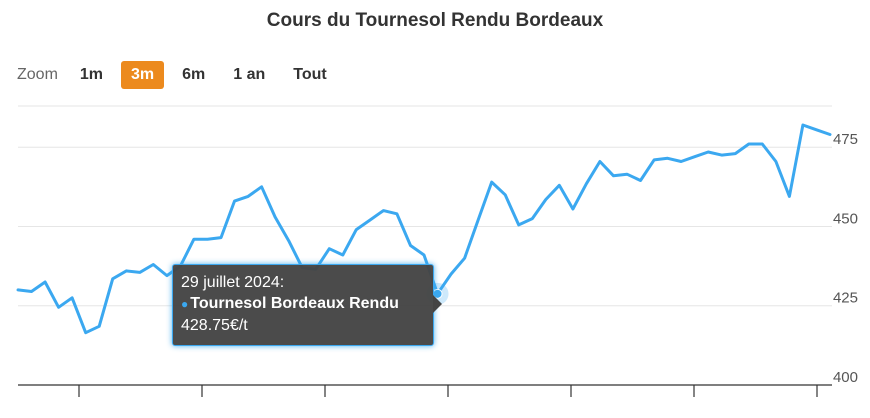  I want to click on y-axis-labels: 400 425 450 475, so click(845, 258).